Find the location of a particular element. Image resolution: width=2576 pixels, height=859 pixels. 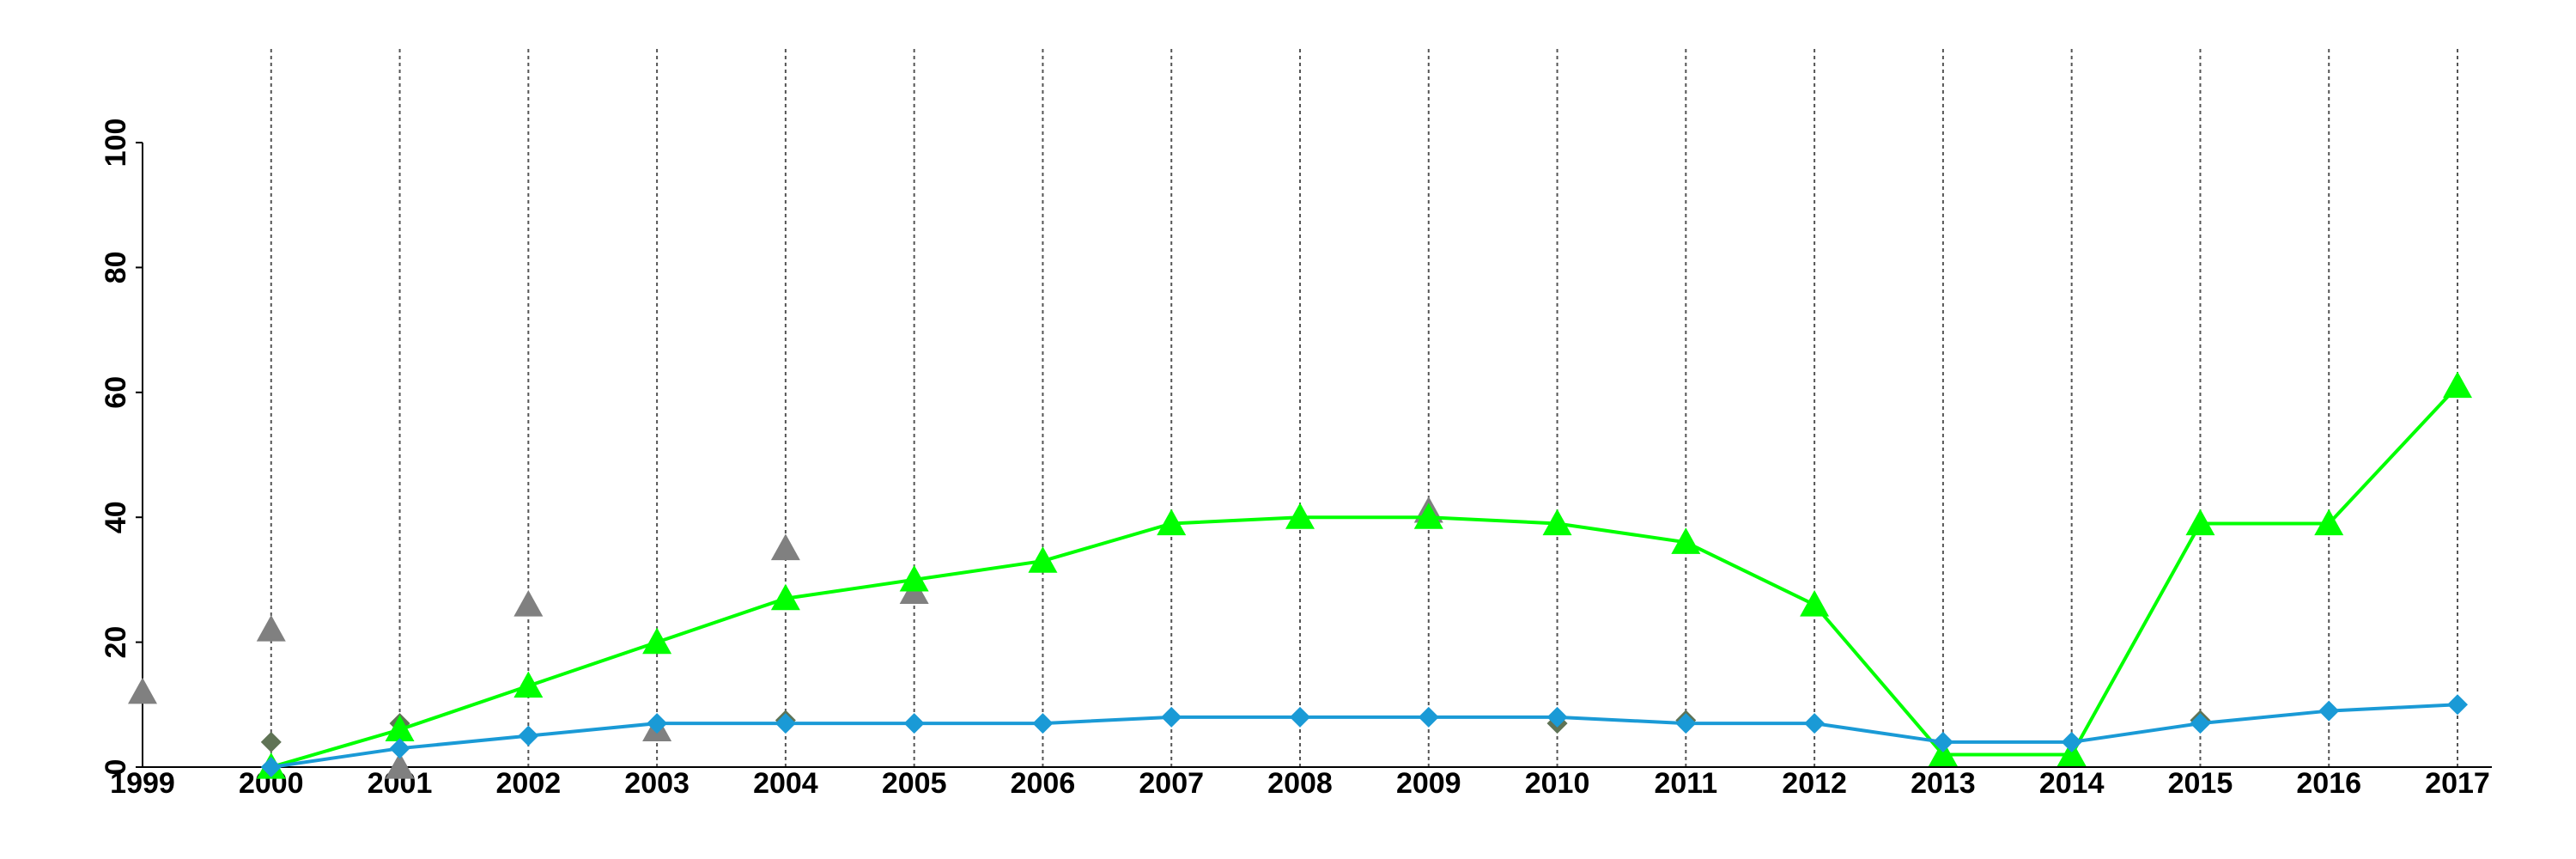

x-tick-label: 2014 is located at coordinates (2072, 783).